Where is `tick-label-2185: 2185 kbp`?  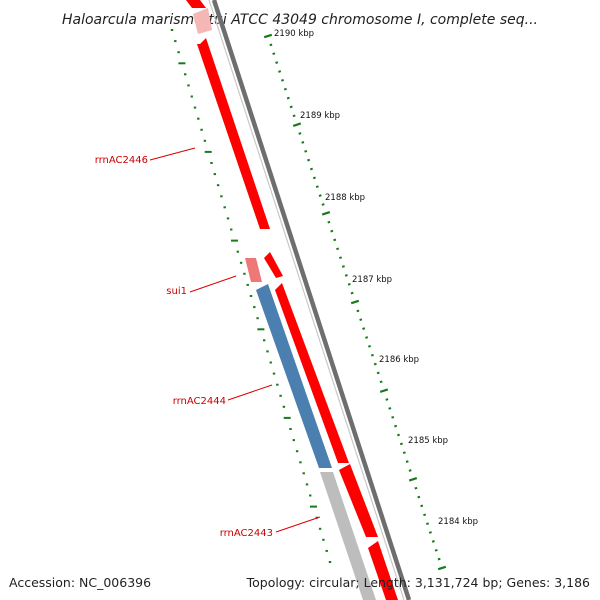
tick-label-2185: 2185 kbp is located at coordinates (428, 441).